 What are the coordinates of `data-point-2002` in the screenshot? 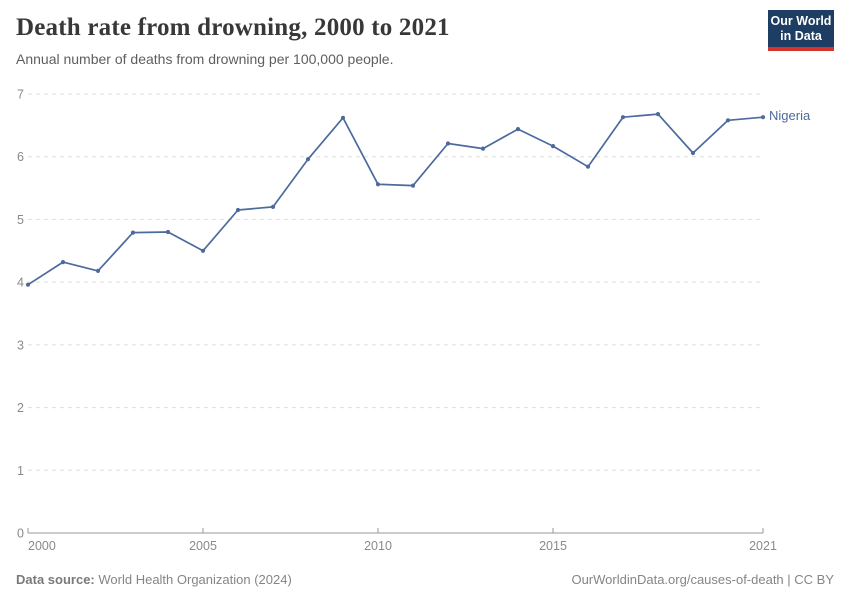 It's located at (98, 270).